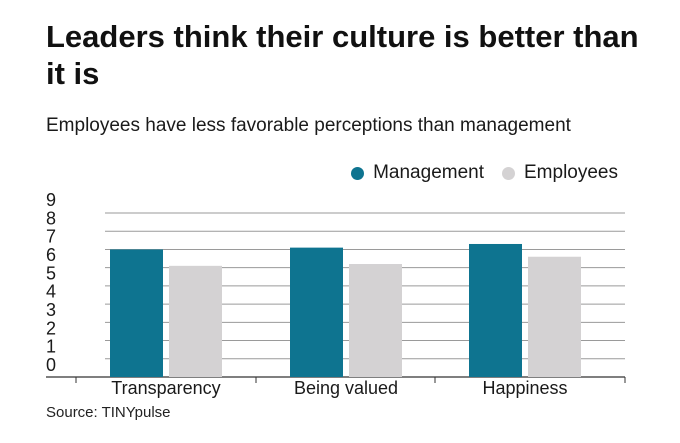  I want to click on x-tick-label: Happiness, so click(524, 388).